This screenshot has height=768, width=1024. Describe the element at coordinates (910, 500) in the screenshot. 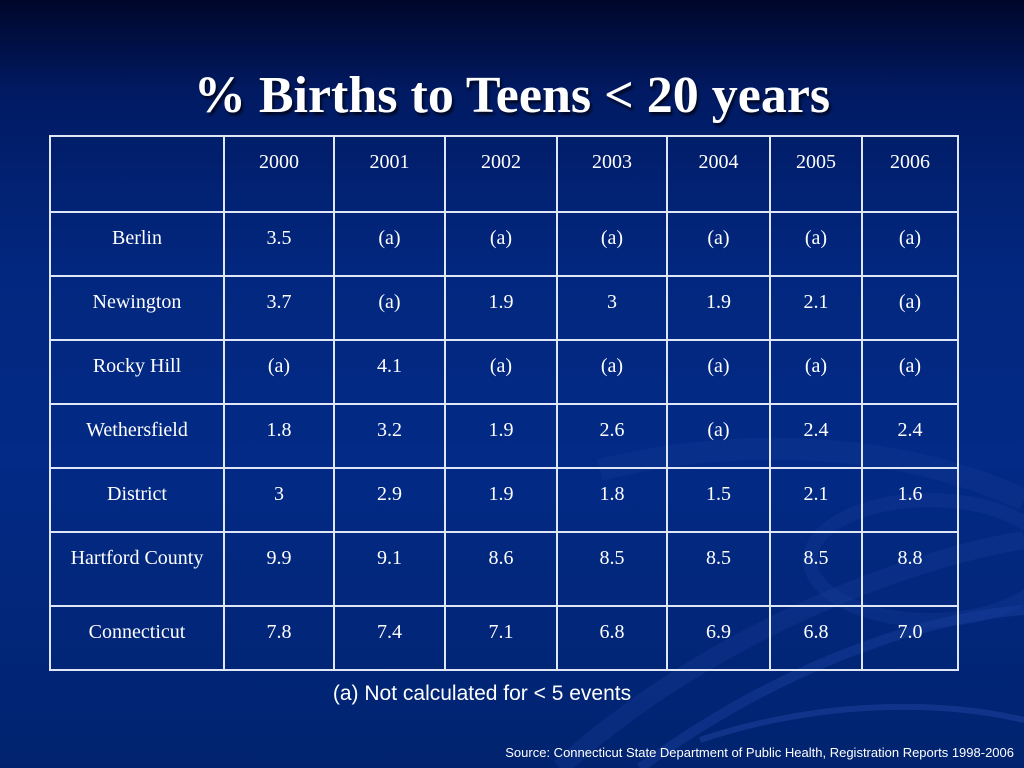

I see `table-cell: 1.6` at that location.